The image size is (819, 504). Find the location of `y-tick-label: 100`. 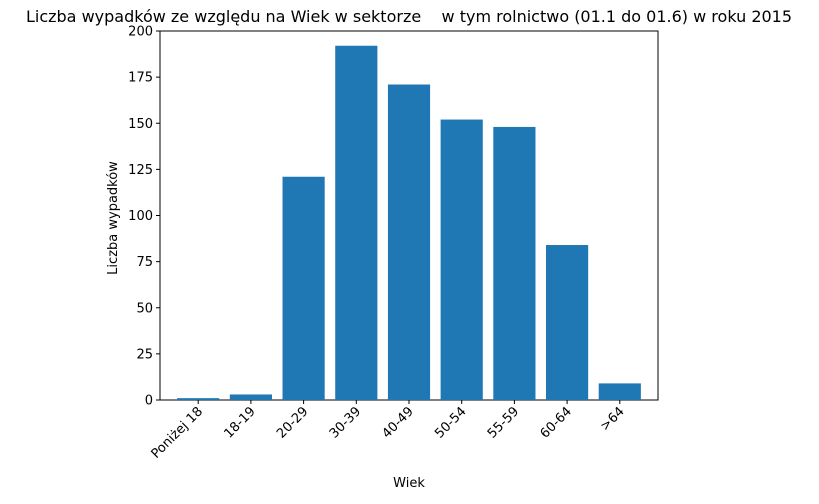

y-tick-label: 100 is located at coordinates (140, 216).